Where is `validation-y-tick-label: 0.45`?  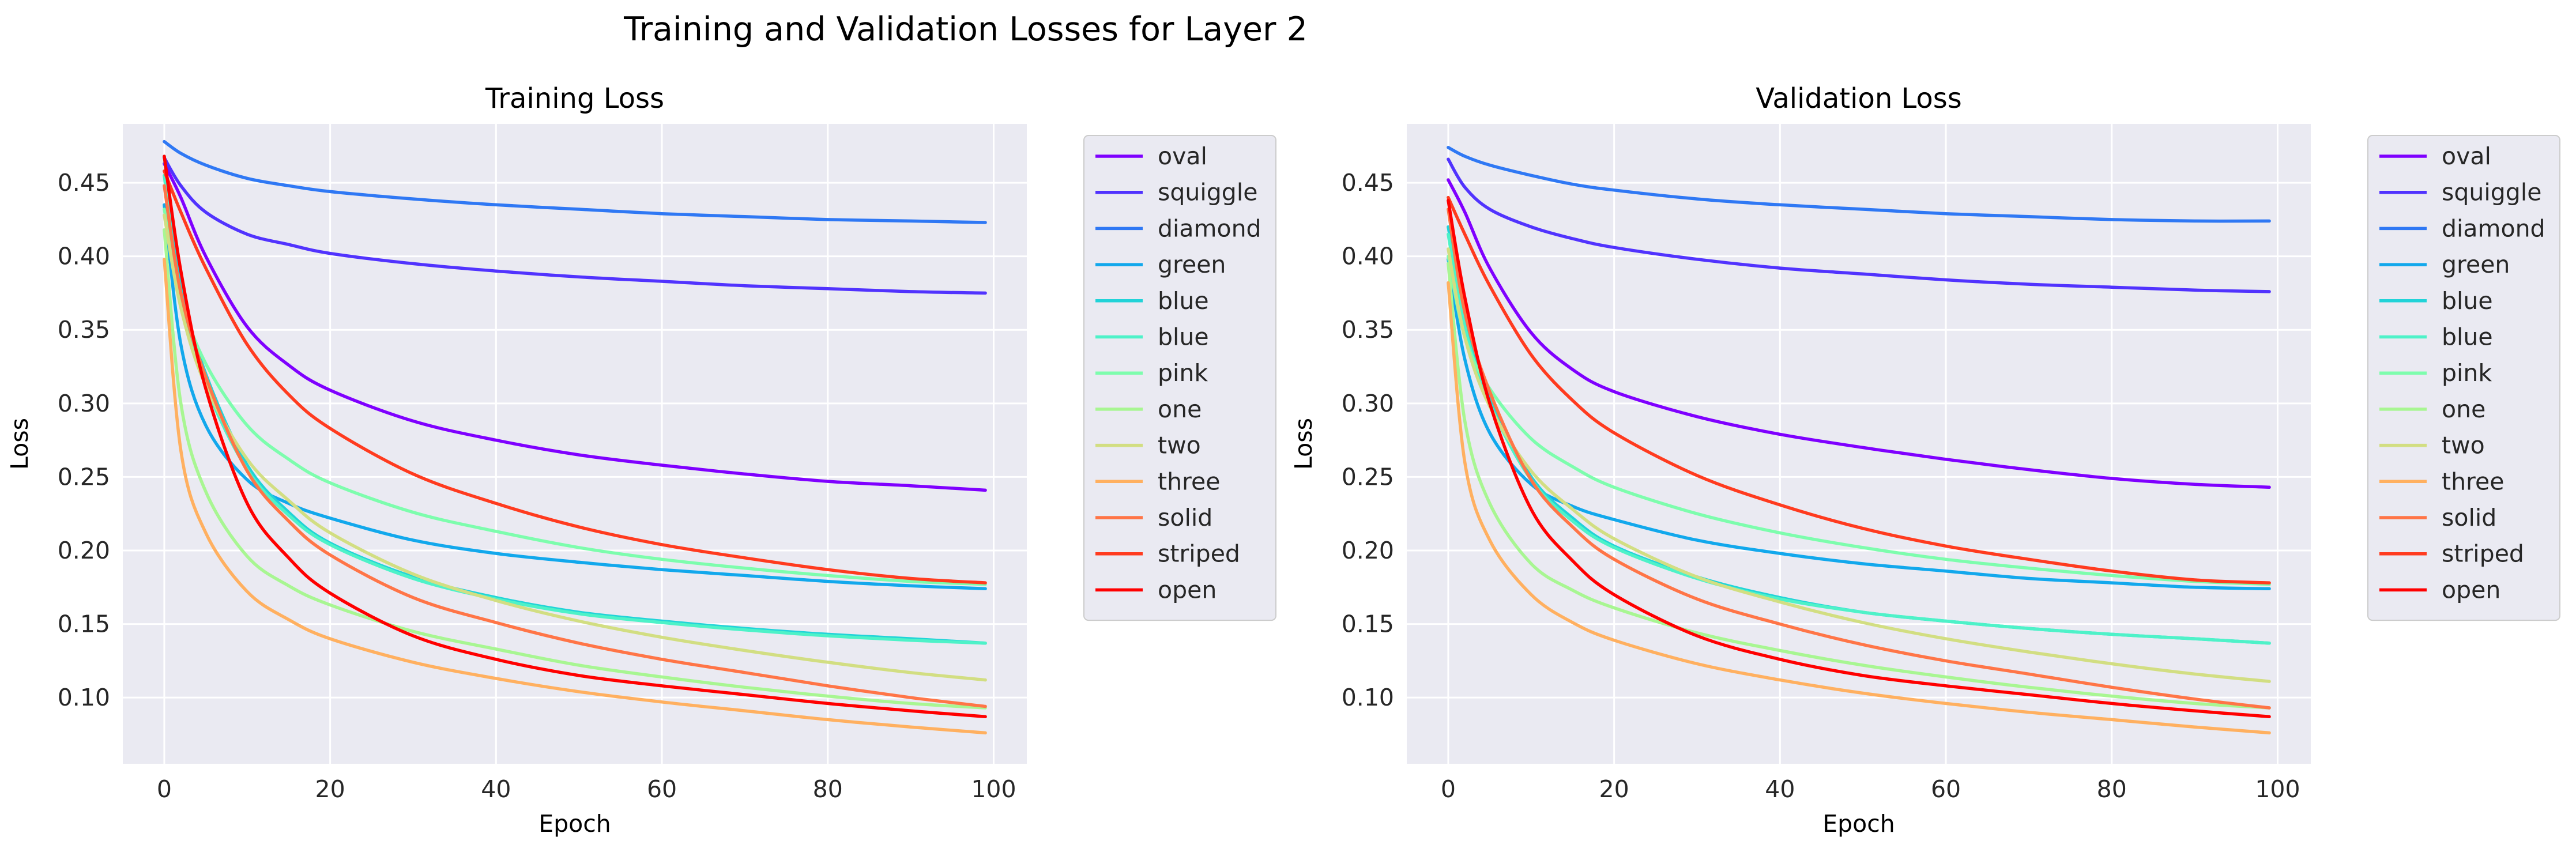 validation-y-tick-label: 0.45 is located at coordinates (1368, 183).